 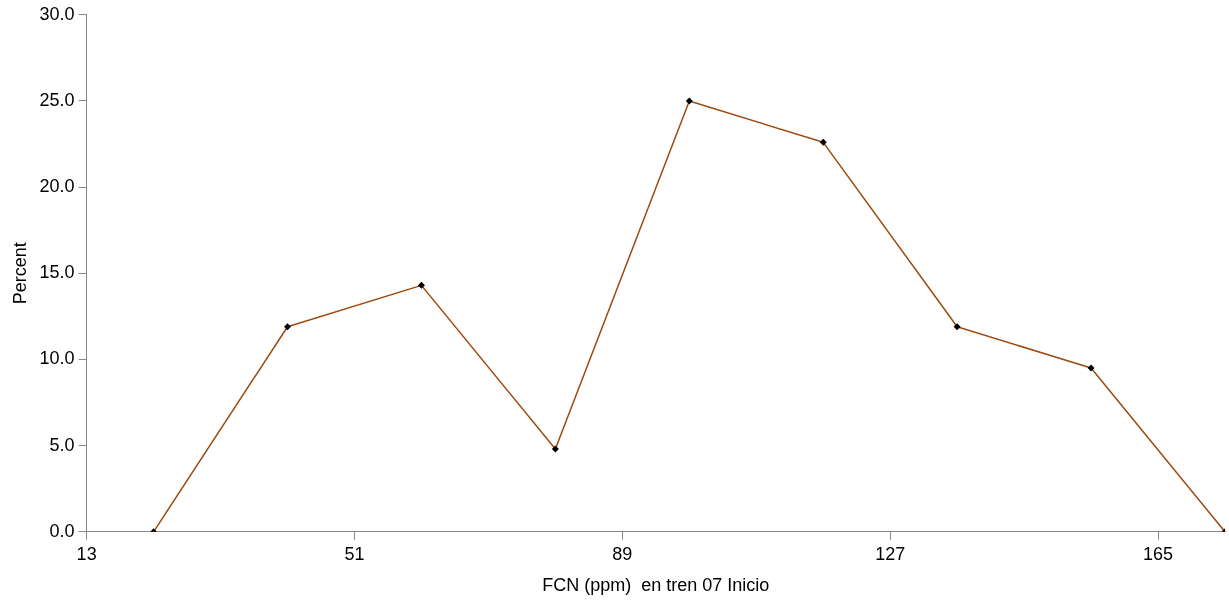 I want to click on y-tick-label: 30.0, so click(x=57, y=13).